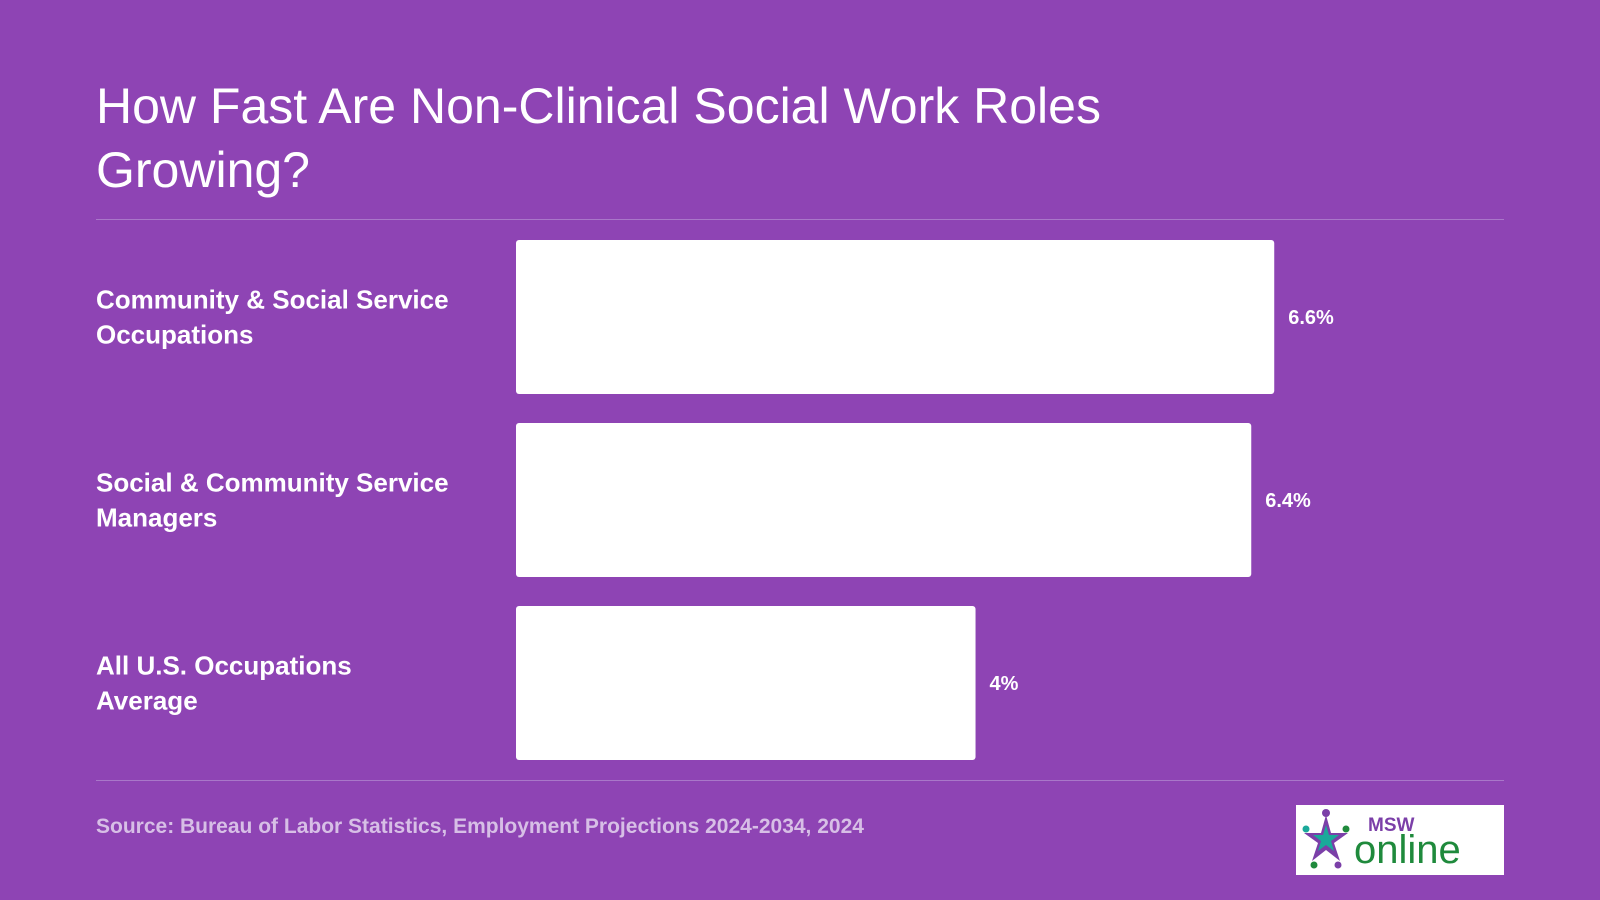 This screenshot has width=1600, height=900. I want to click on category-label-2: Social & Community Service Managers, so click(272, 500).